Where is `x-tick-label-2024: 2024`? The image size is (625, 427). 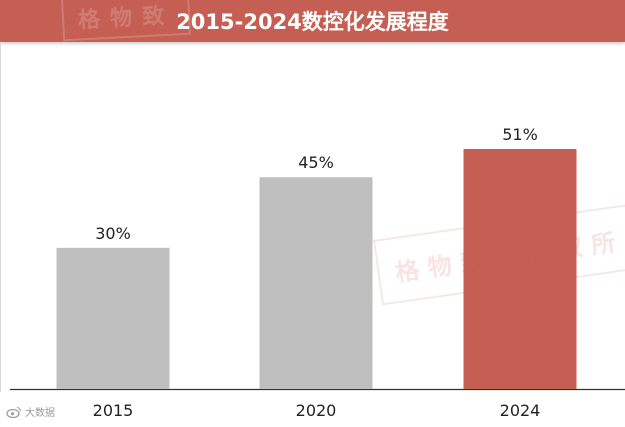
x-tick-label-2024: 2024 is located at coordinates (520, 410).